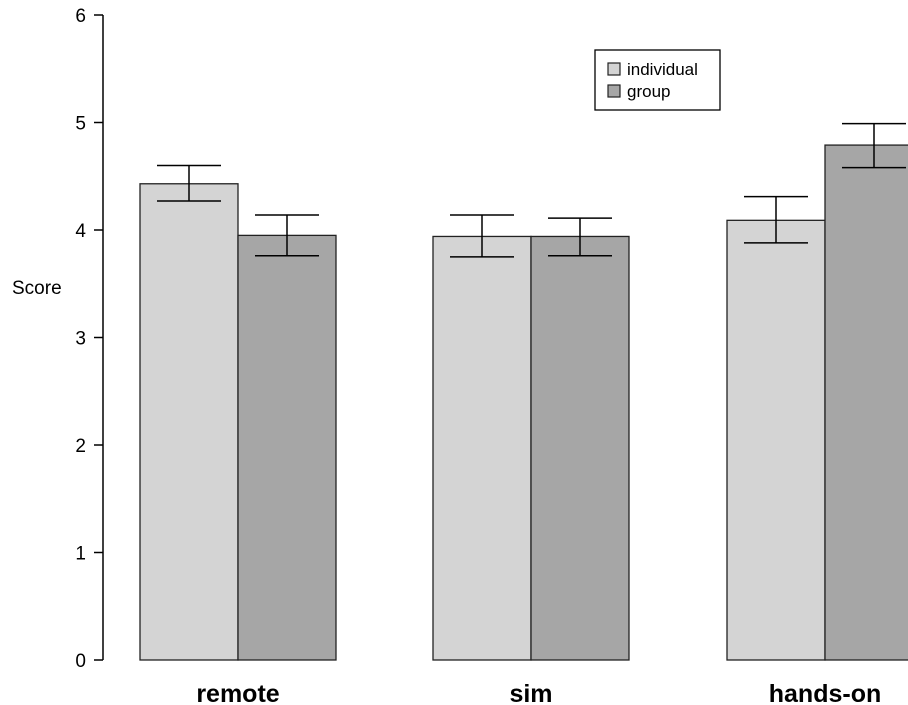 The width and height of the screenshot is (908, 705). I want to click on error-bar-group-hands-on, so click(874, 145).